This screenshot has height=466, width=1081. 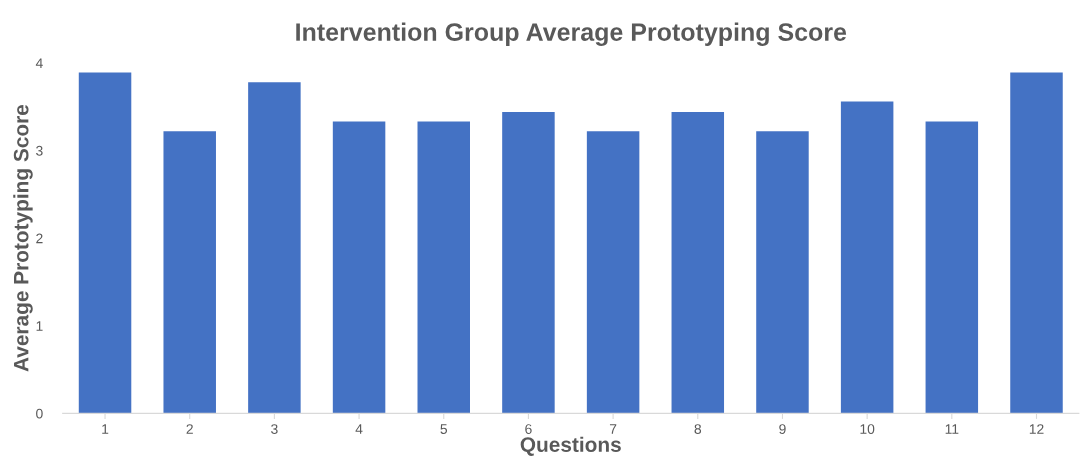 I want to click on x-tick-label: 9, so click(x=782, y=429).